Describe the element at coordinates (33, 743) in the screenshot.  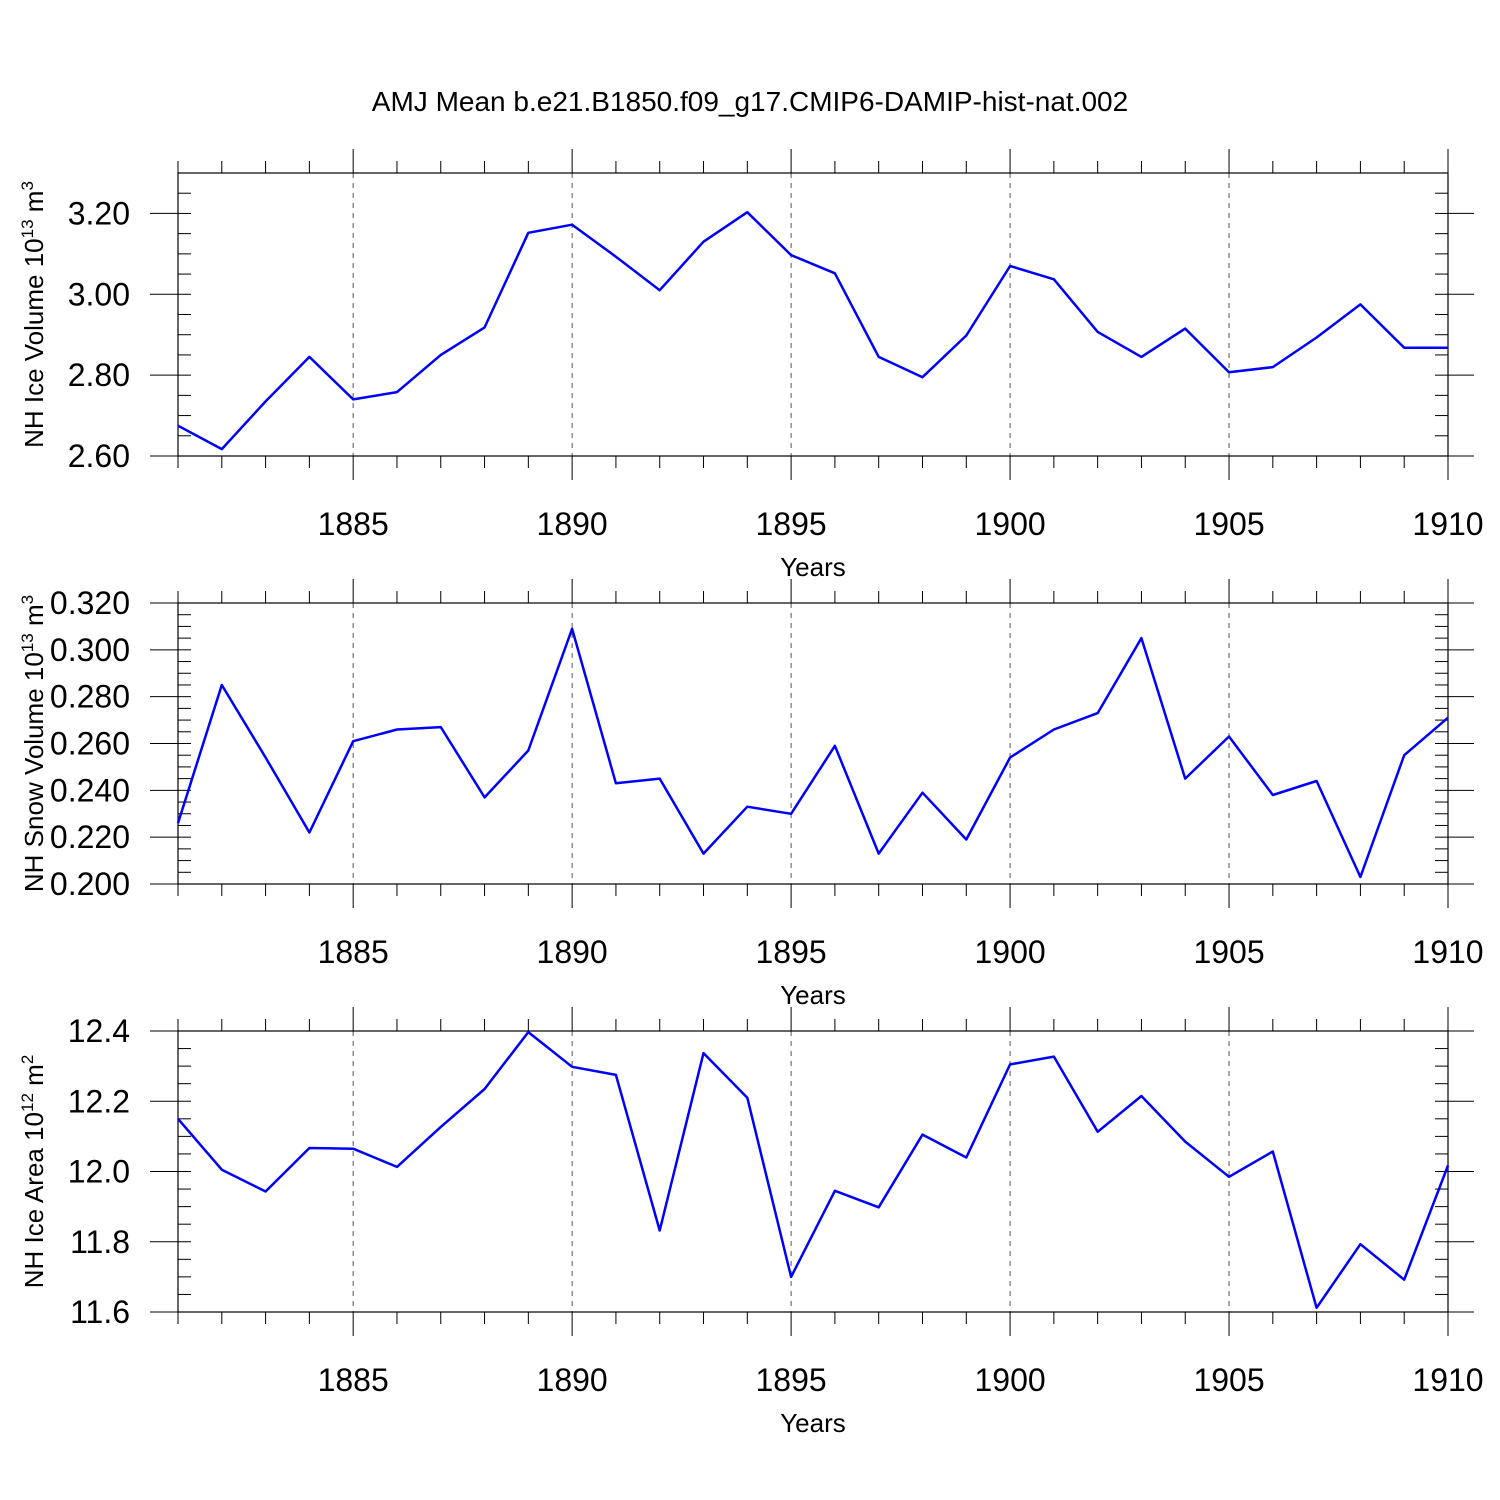
I see `y-axis-label: NH Snow Volume 1013 m3` at that location.